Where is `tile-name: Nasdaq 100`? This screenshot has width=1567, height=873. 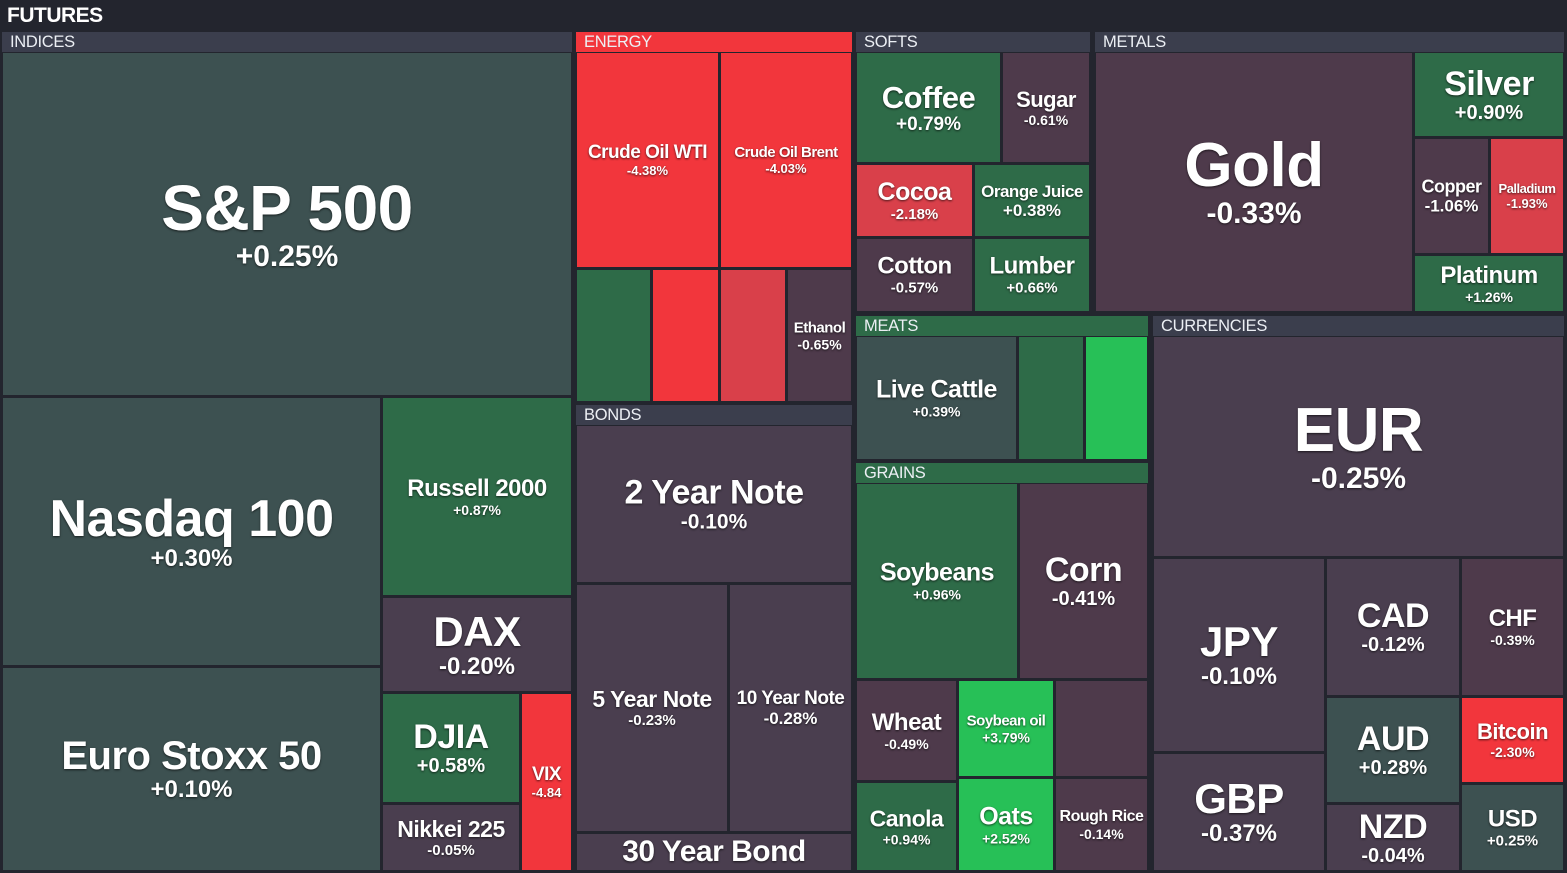
tile-name: Nasdaq 100 is located at coordinates (191, 518).